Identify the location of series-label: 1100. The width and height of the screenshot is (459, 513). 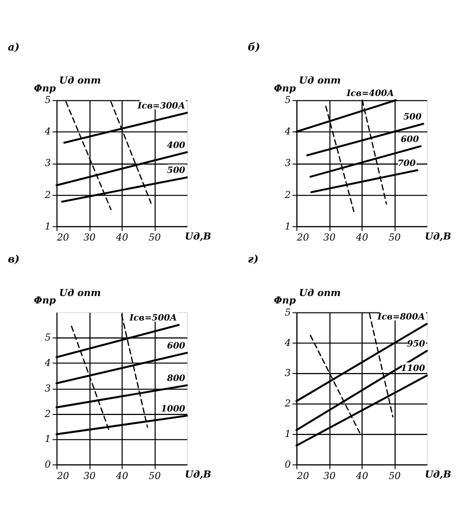
(413, 369).